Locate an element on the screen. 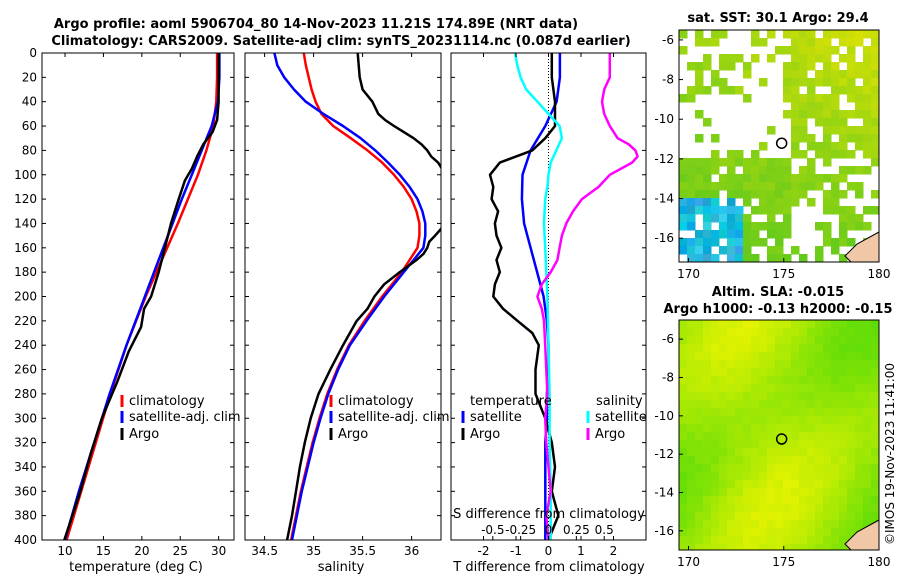 This screenshot has width=900, height=580. x-tick-label: -0.5 is located at coordinates (492, 530).